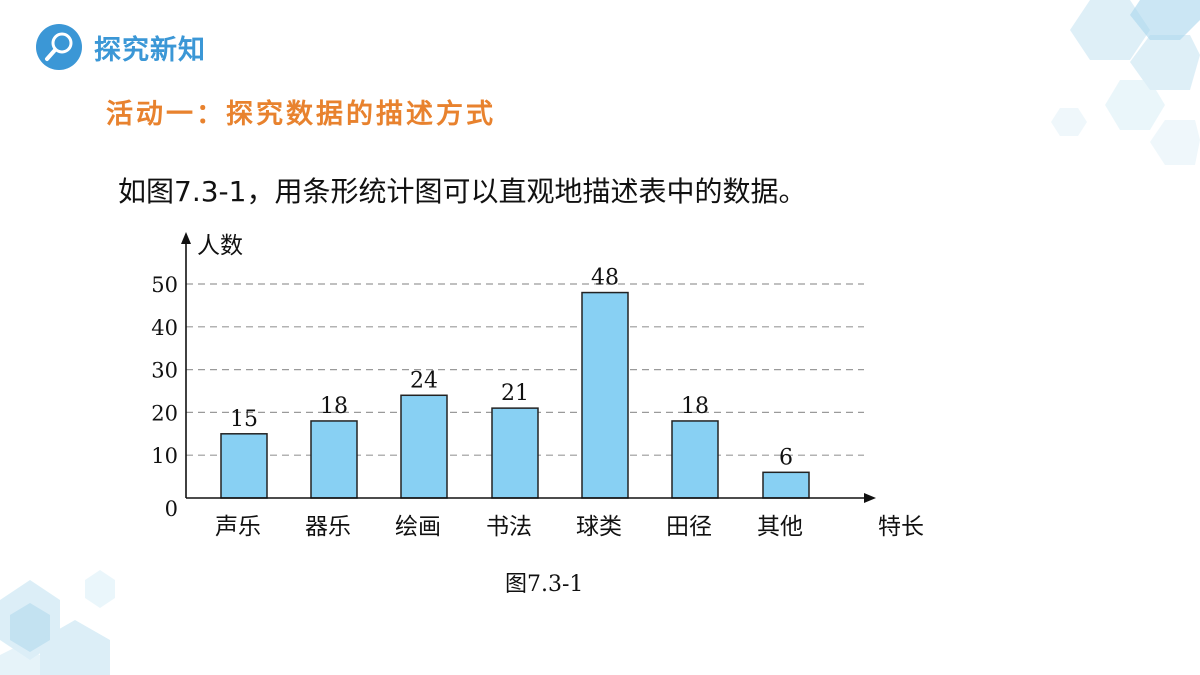  I want to click on x-tick-label: 书法, so click(509, 527).